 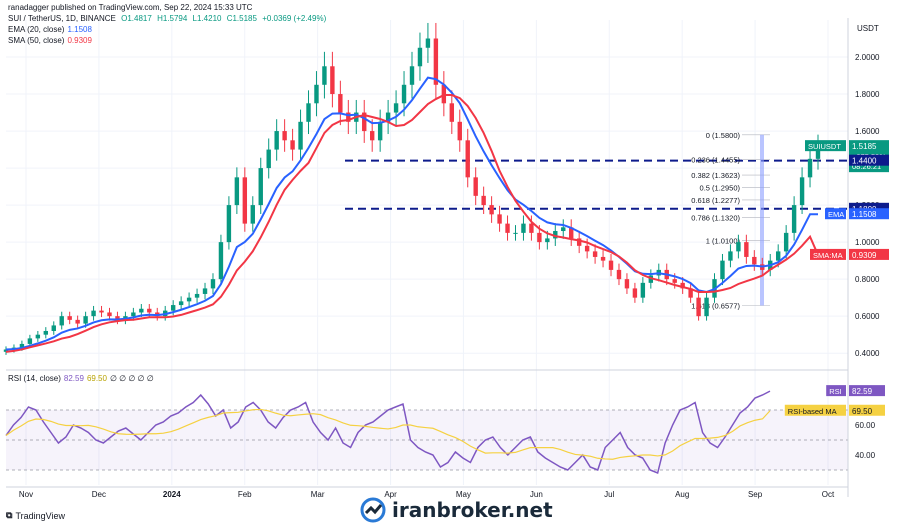 What do you see at coordinates (26, 494) in the screenshot?
I see `time-tick-label: Nov` at bounding box center [26, 494].